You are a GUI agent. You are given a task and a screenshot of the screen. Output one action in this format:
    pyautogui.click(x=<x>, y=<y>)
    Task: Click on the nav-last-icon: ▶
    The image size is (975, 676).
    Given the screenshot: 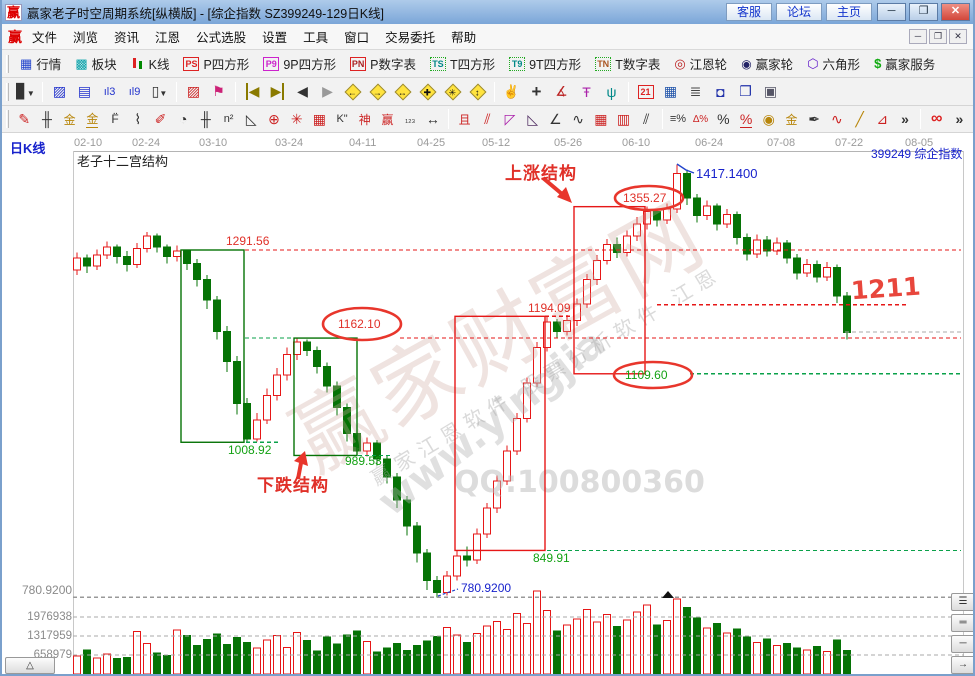 What is the action you would take?
    pyautogui.click(x=277, y=91)
    